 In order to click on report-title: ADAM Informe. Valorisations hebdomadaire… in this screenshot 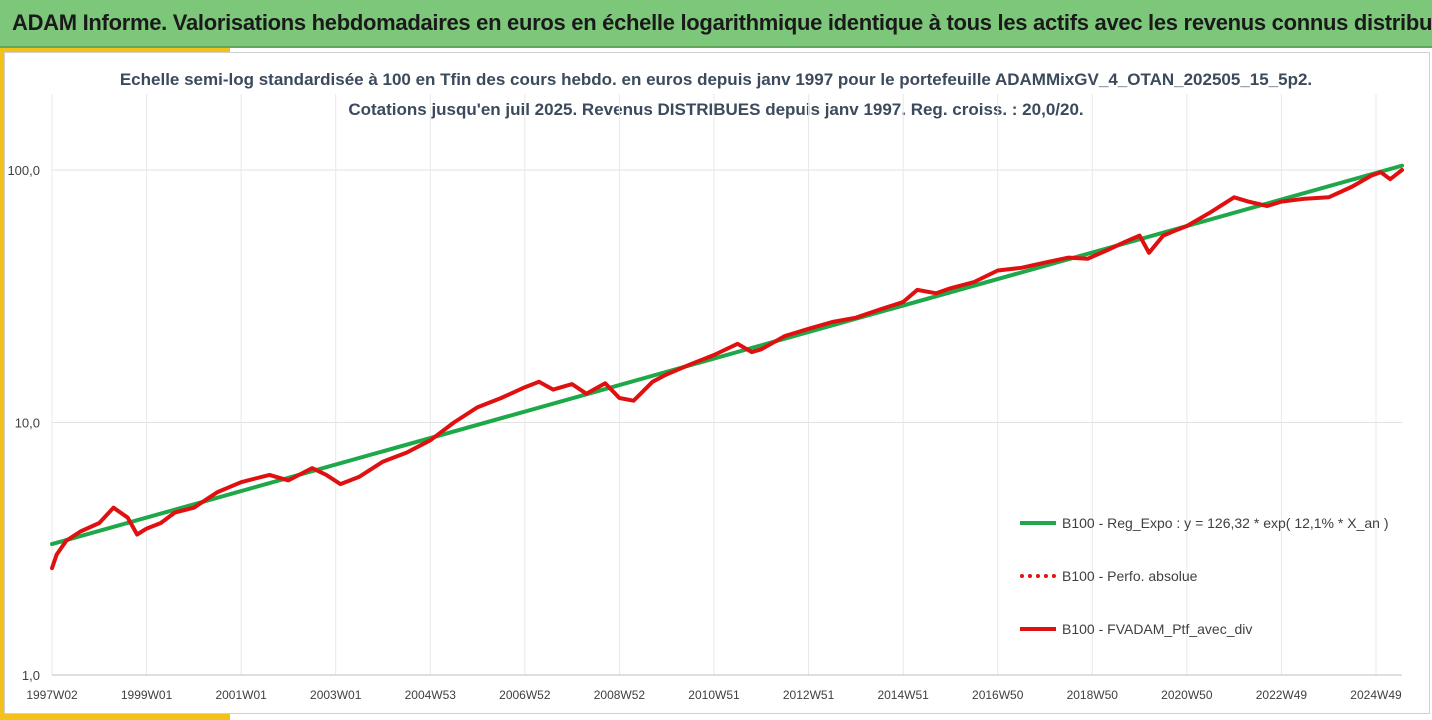, I will do `click(722, 22)`.